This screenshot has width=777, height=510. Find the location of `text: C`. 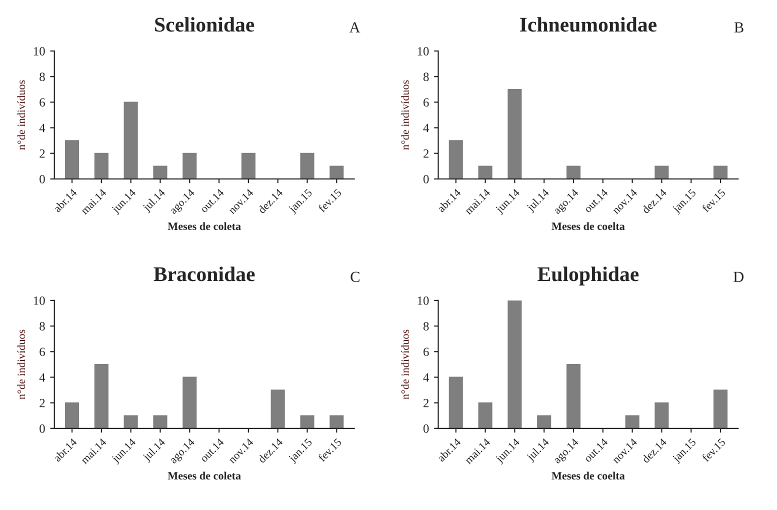

text: C is located at coordinates (355, 277).